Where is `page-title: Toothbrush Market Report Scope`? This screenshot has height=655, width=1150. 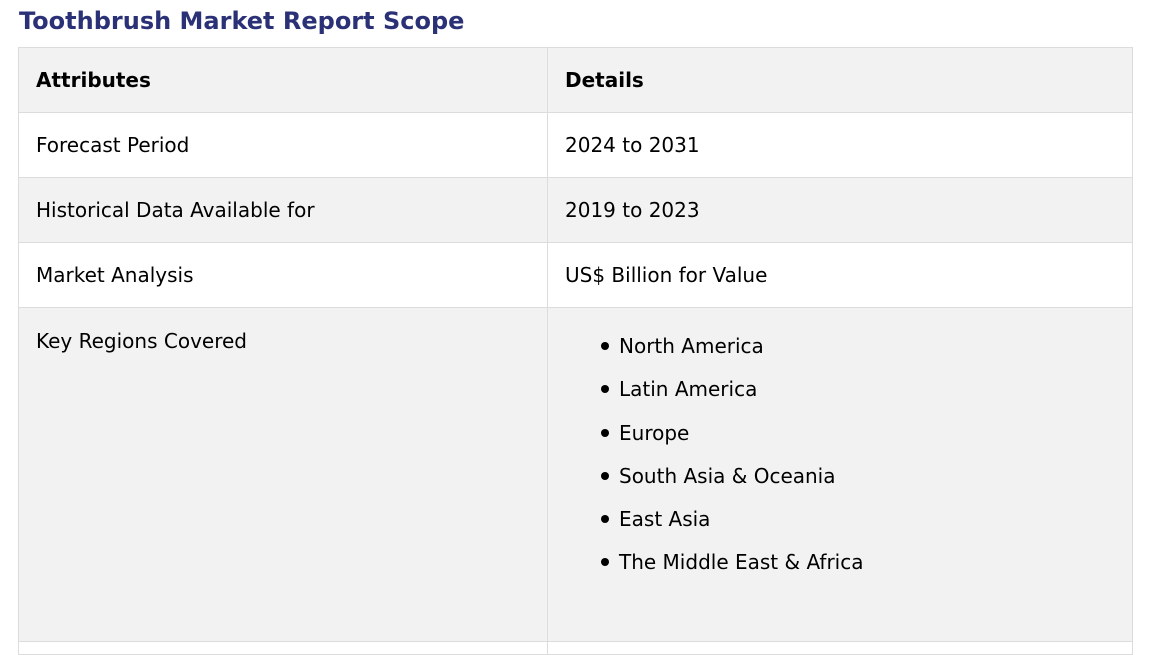
page-title: Toothbrush Market Report Scope is located at coordinates (242, 21).